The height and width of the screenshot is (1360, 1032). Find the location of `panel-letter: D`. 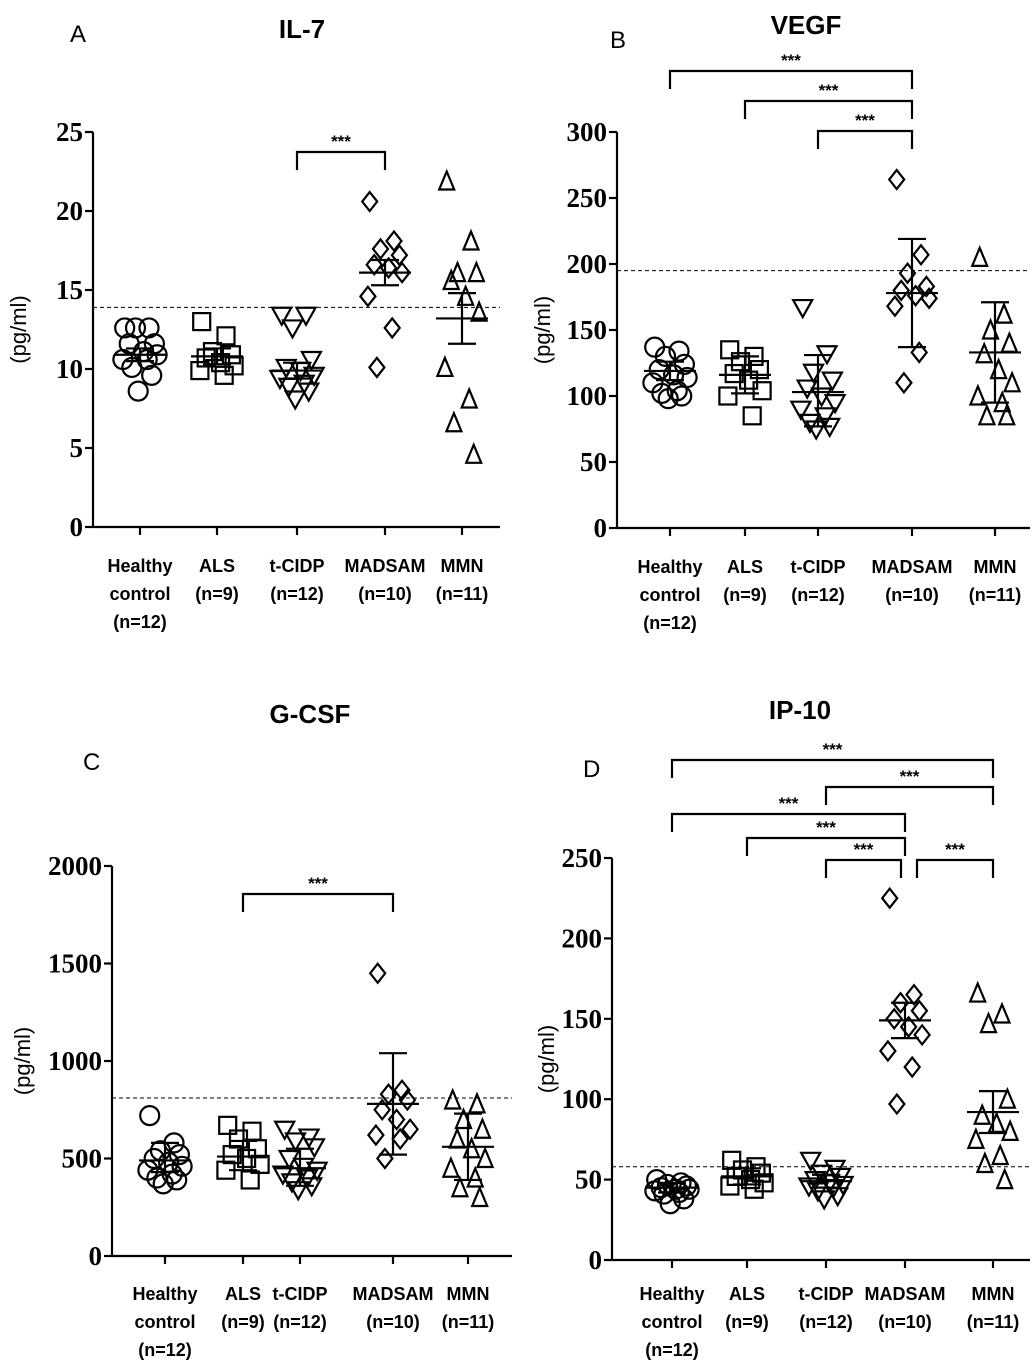

panel-letter: D is located at coordinates (591, 769).